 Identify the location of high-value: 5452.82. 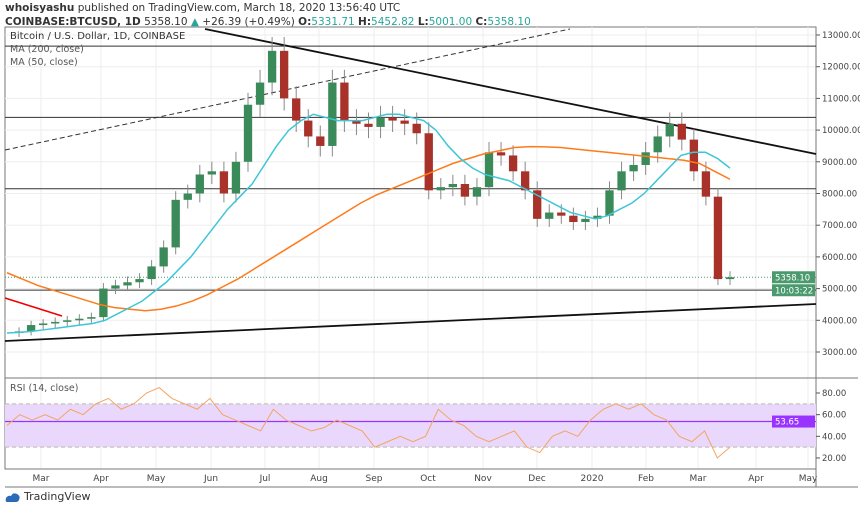
(393, 22).